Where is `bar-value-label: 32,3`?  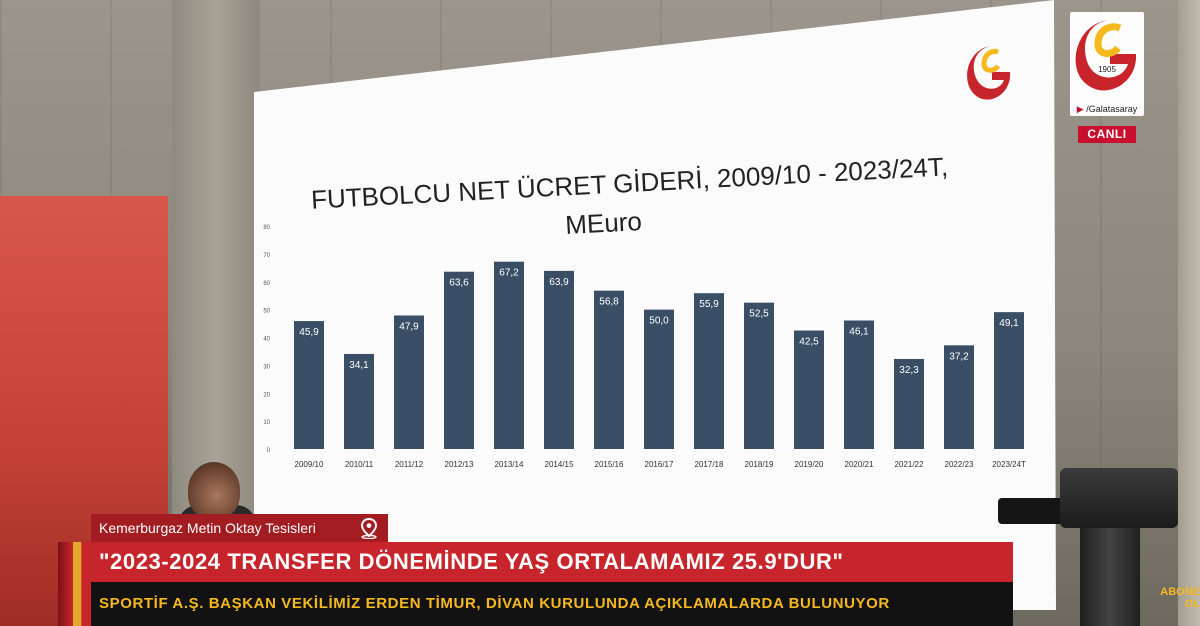
bar-value-label: 32,3 is located at coordinates (909, 370).